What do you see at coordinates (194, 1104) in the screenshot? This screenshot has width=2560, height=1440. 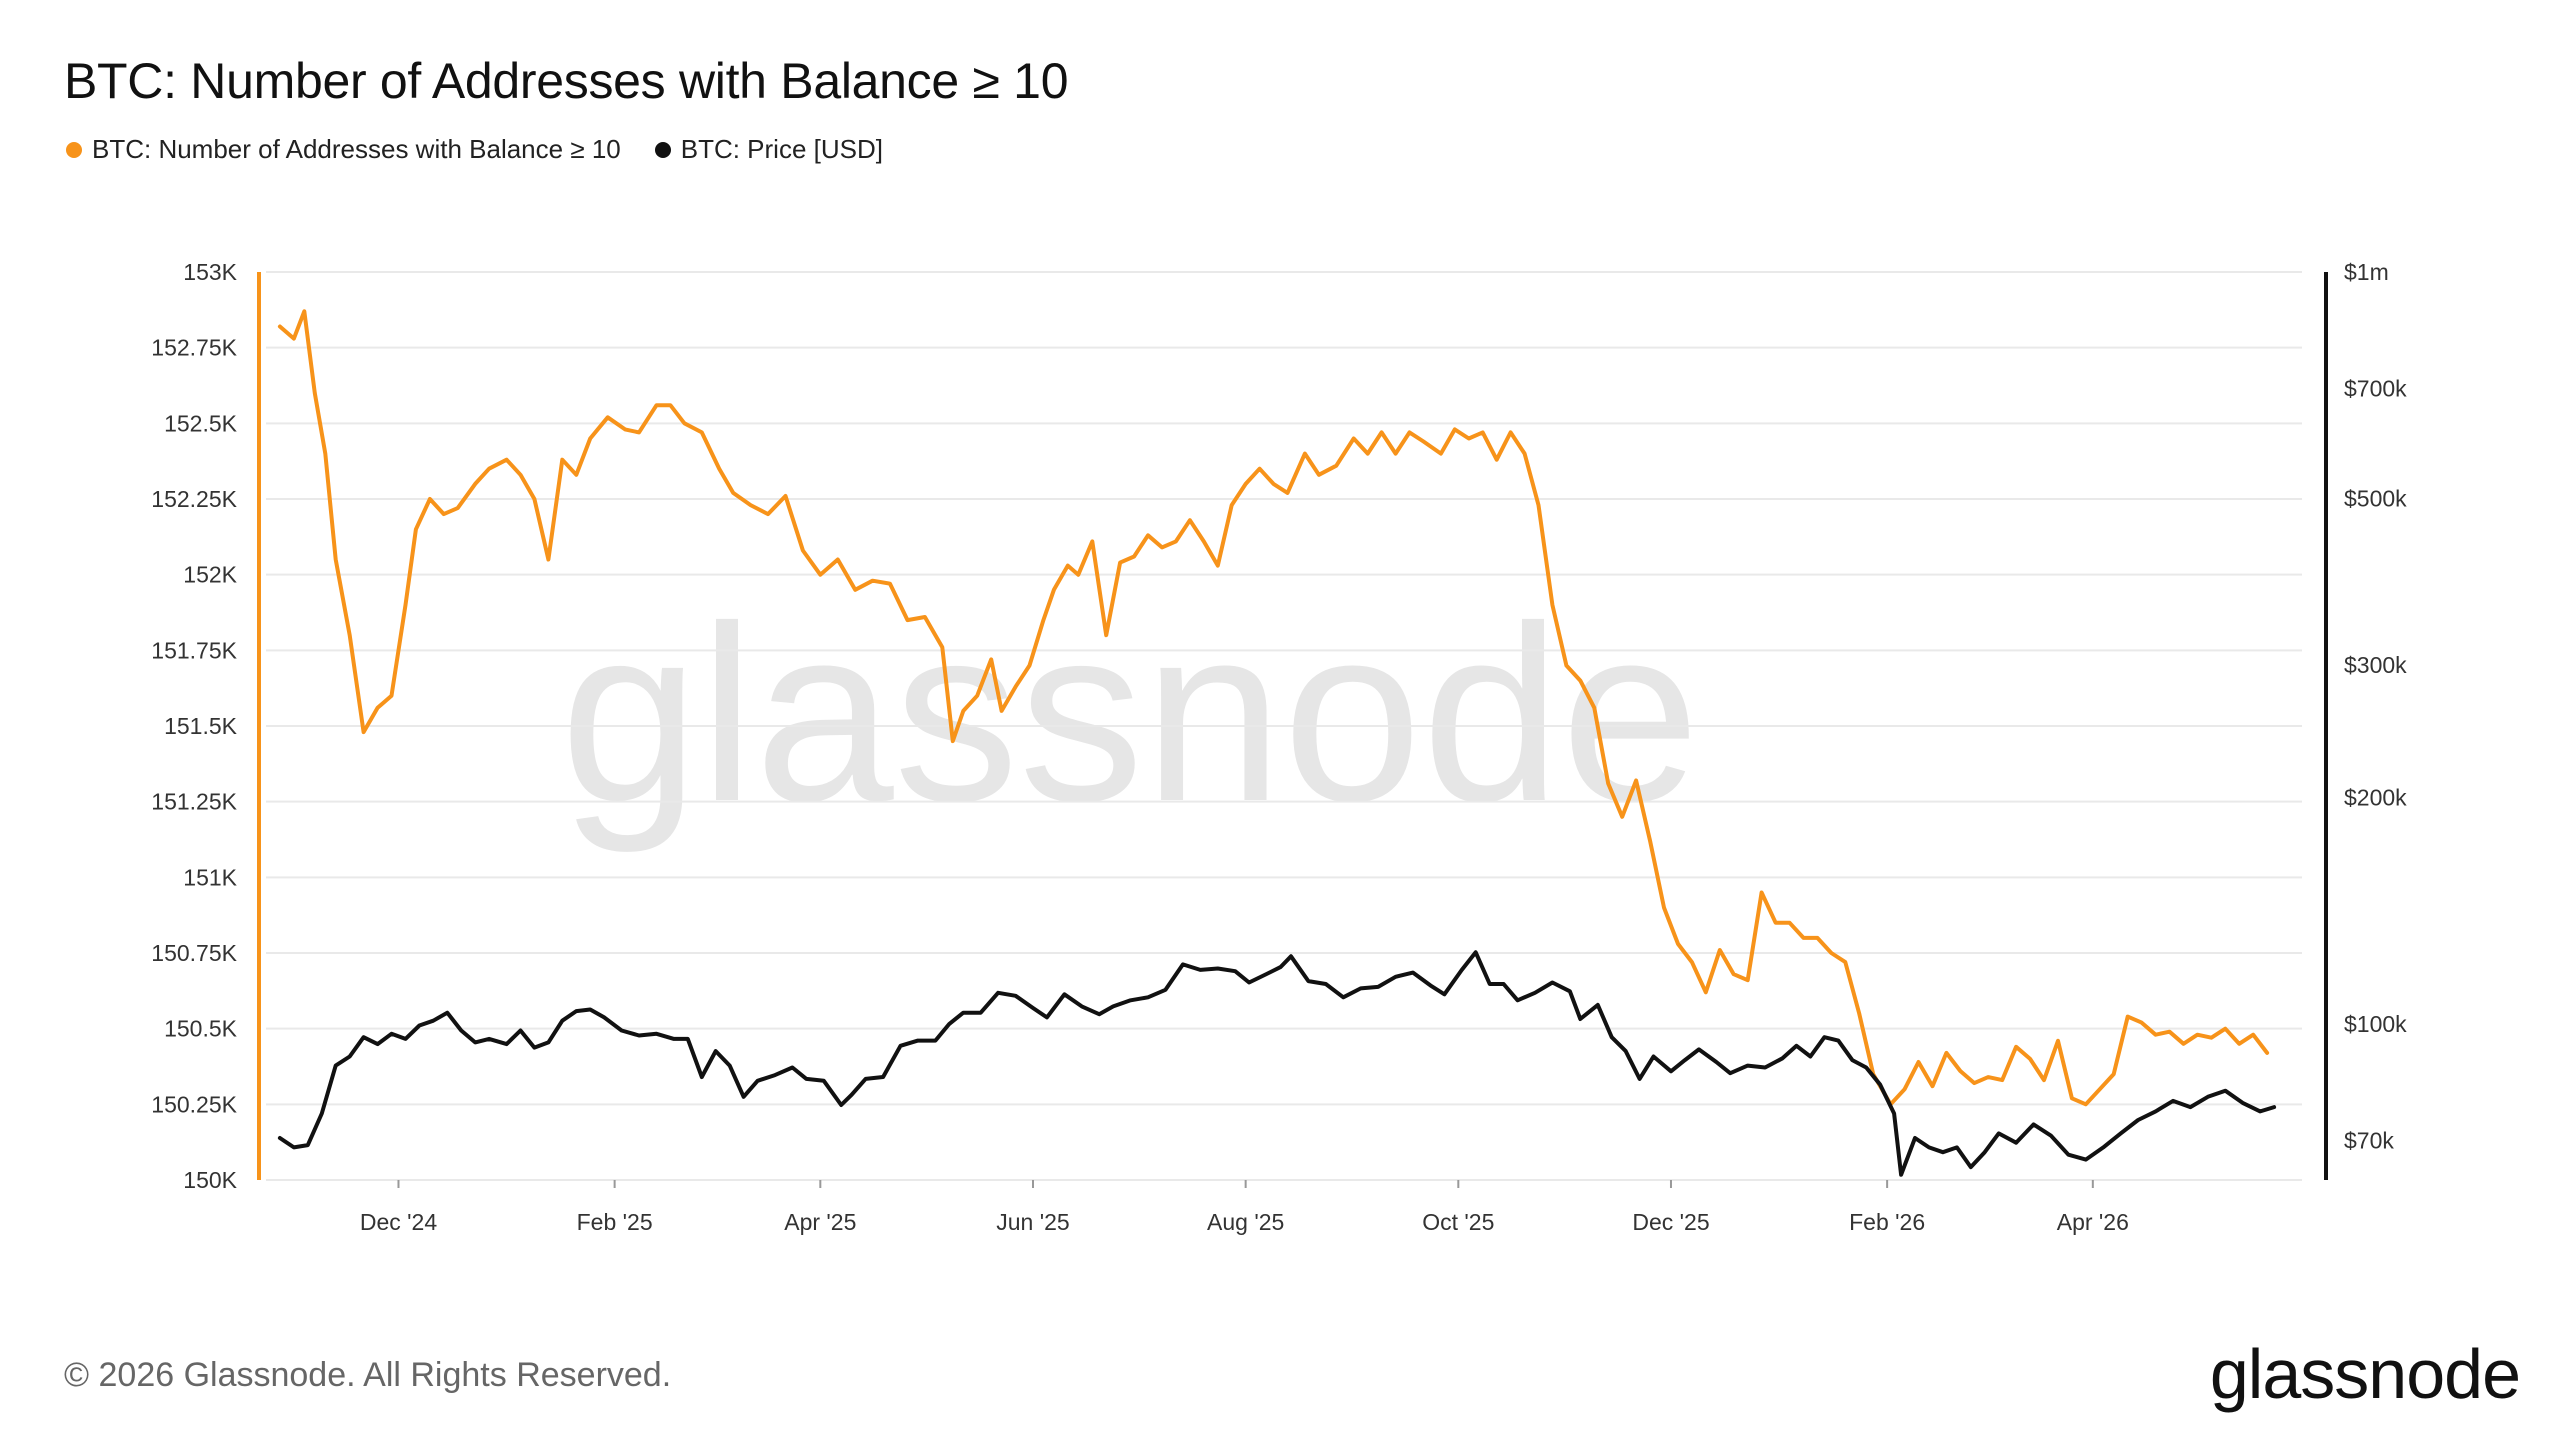 I see `y-left-tick-label: 150.25K` at bounding box center [194, 1104].